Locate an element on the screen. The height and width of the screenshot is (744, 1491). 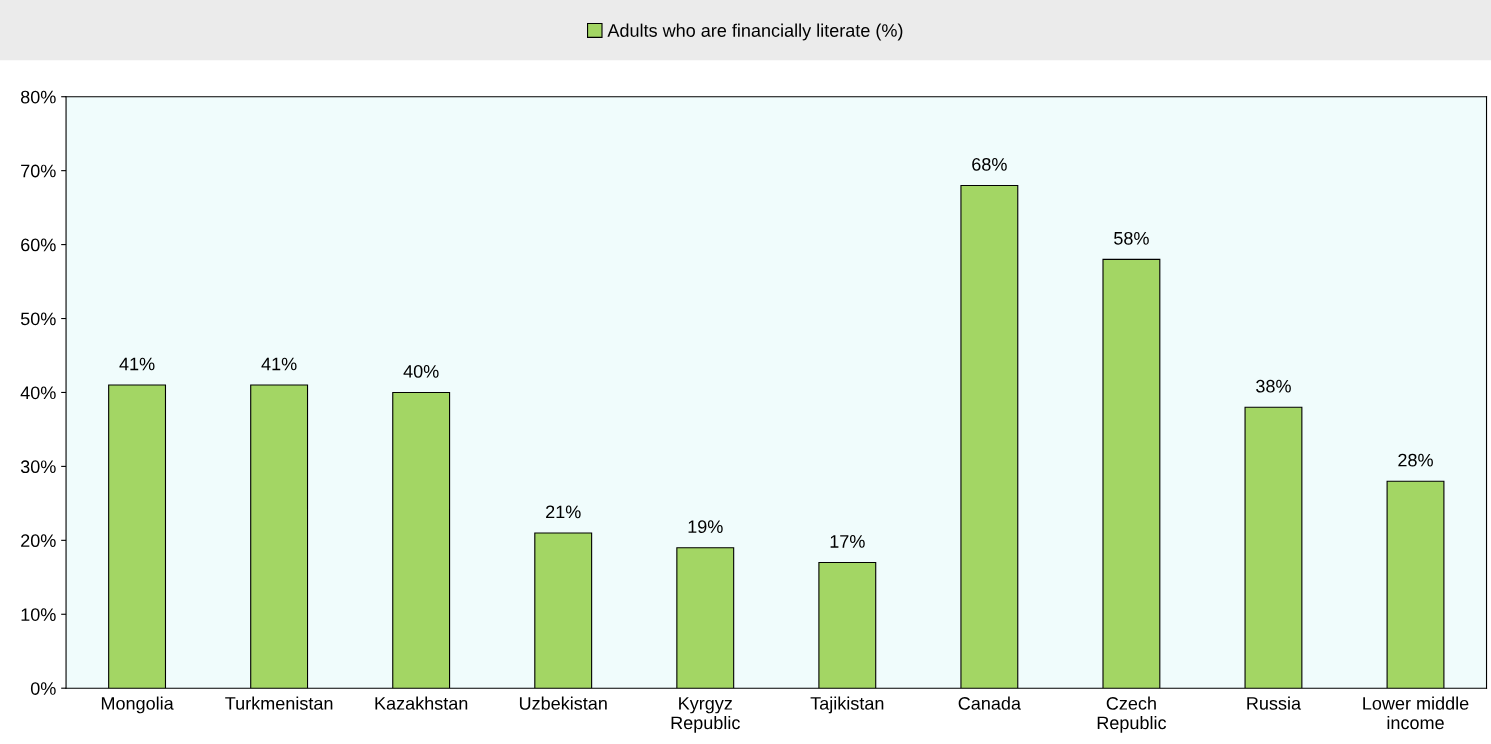
y-tick-label: 50% is located at coordinates (38, 319).